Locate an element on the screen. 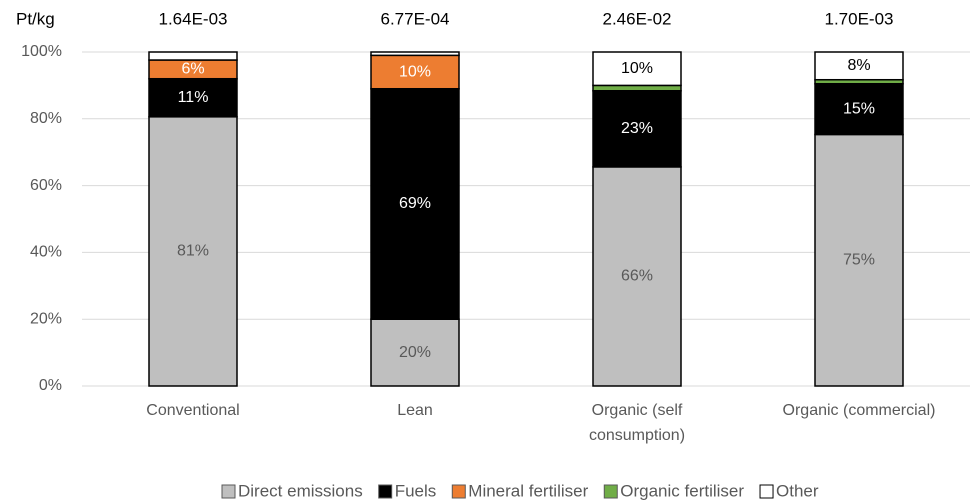 The width and height of the screenshot is (975, 504). x-tick-label: Organic (commercial) is located at coordinates (859, 410).